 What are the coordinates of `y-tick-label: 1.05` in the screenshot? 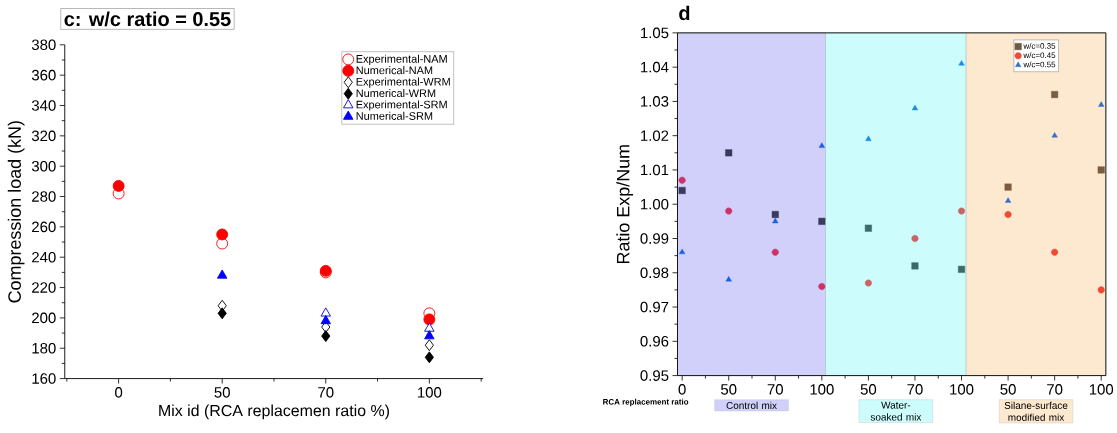 It's located at (655, 32).